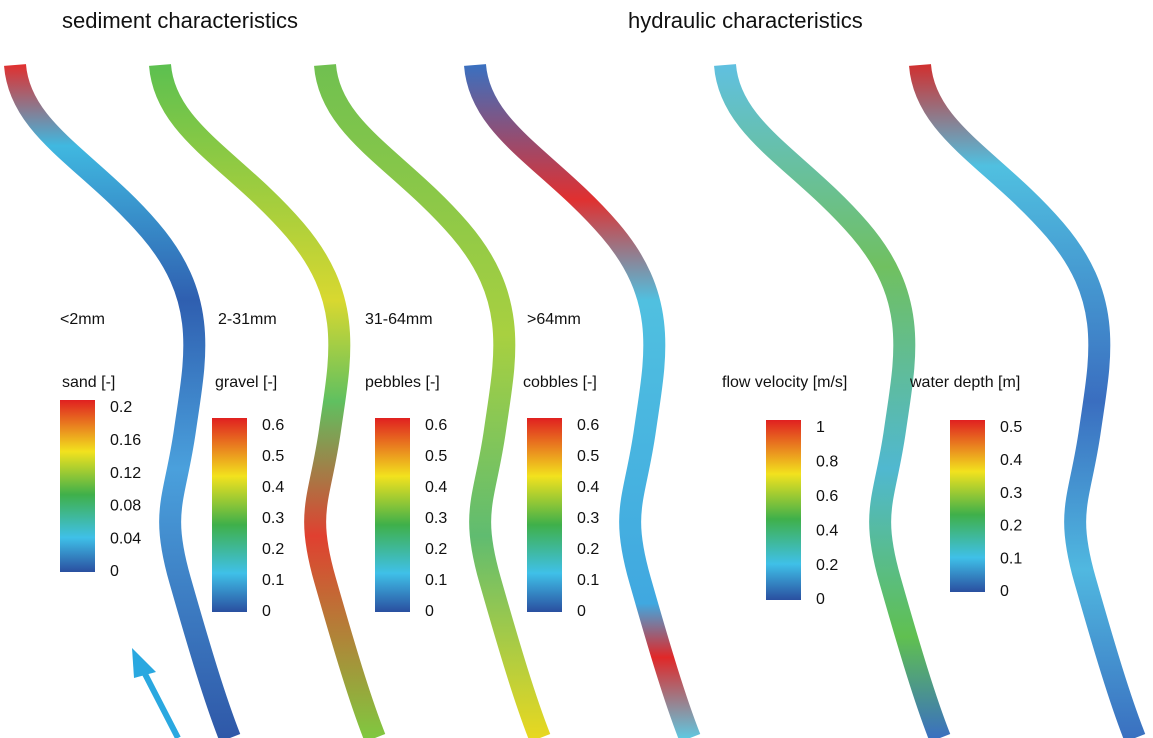  I want to click on colorbar-tick-label: 0.16, so click(125, 440).